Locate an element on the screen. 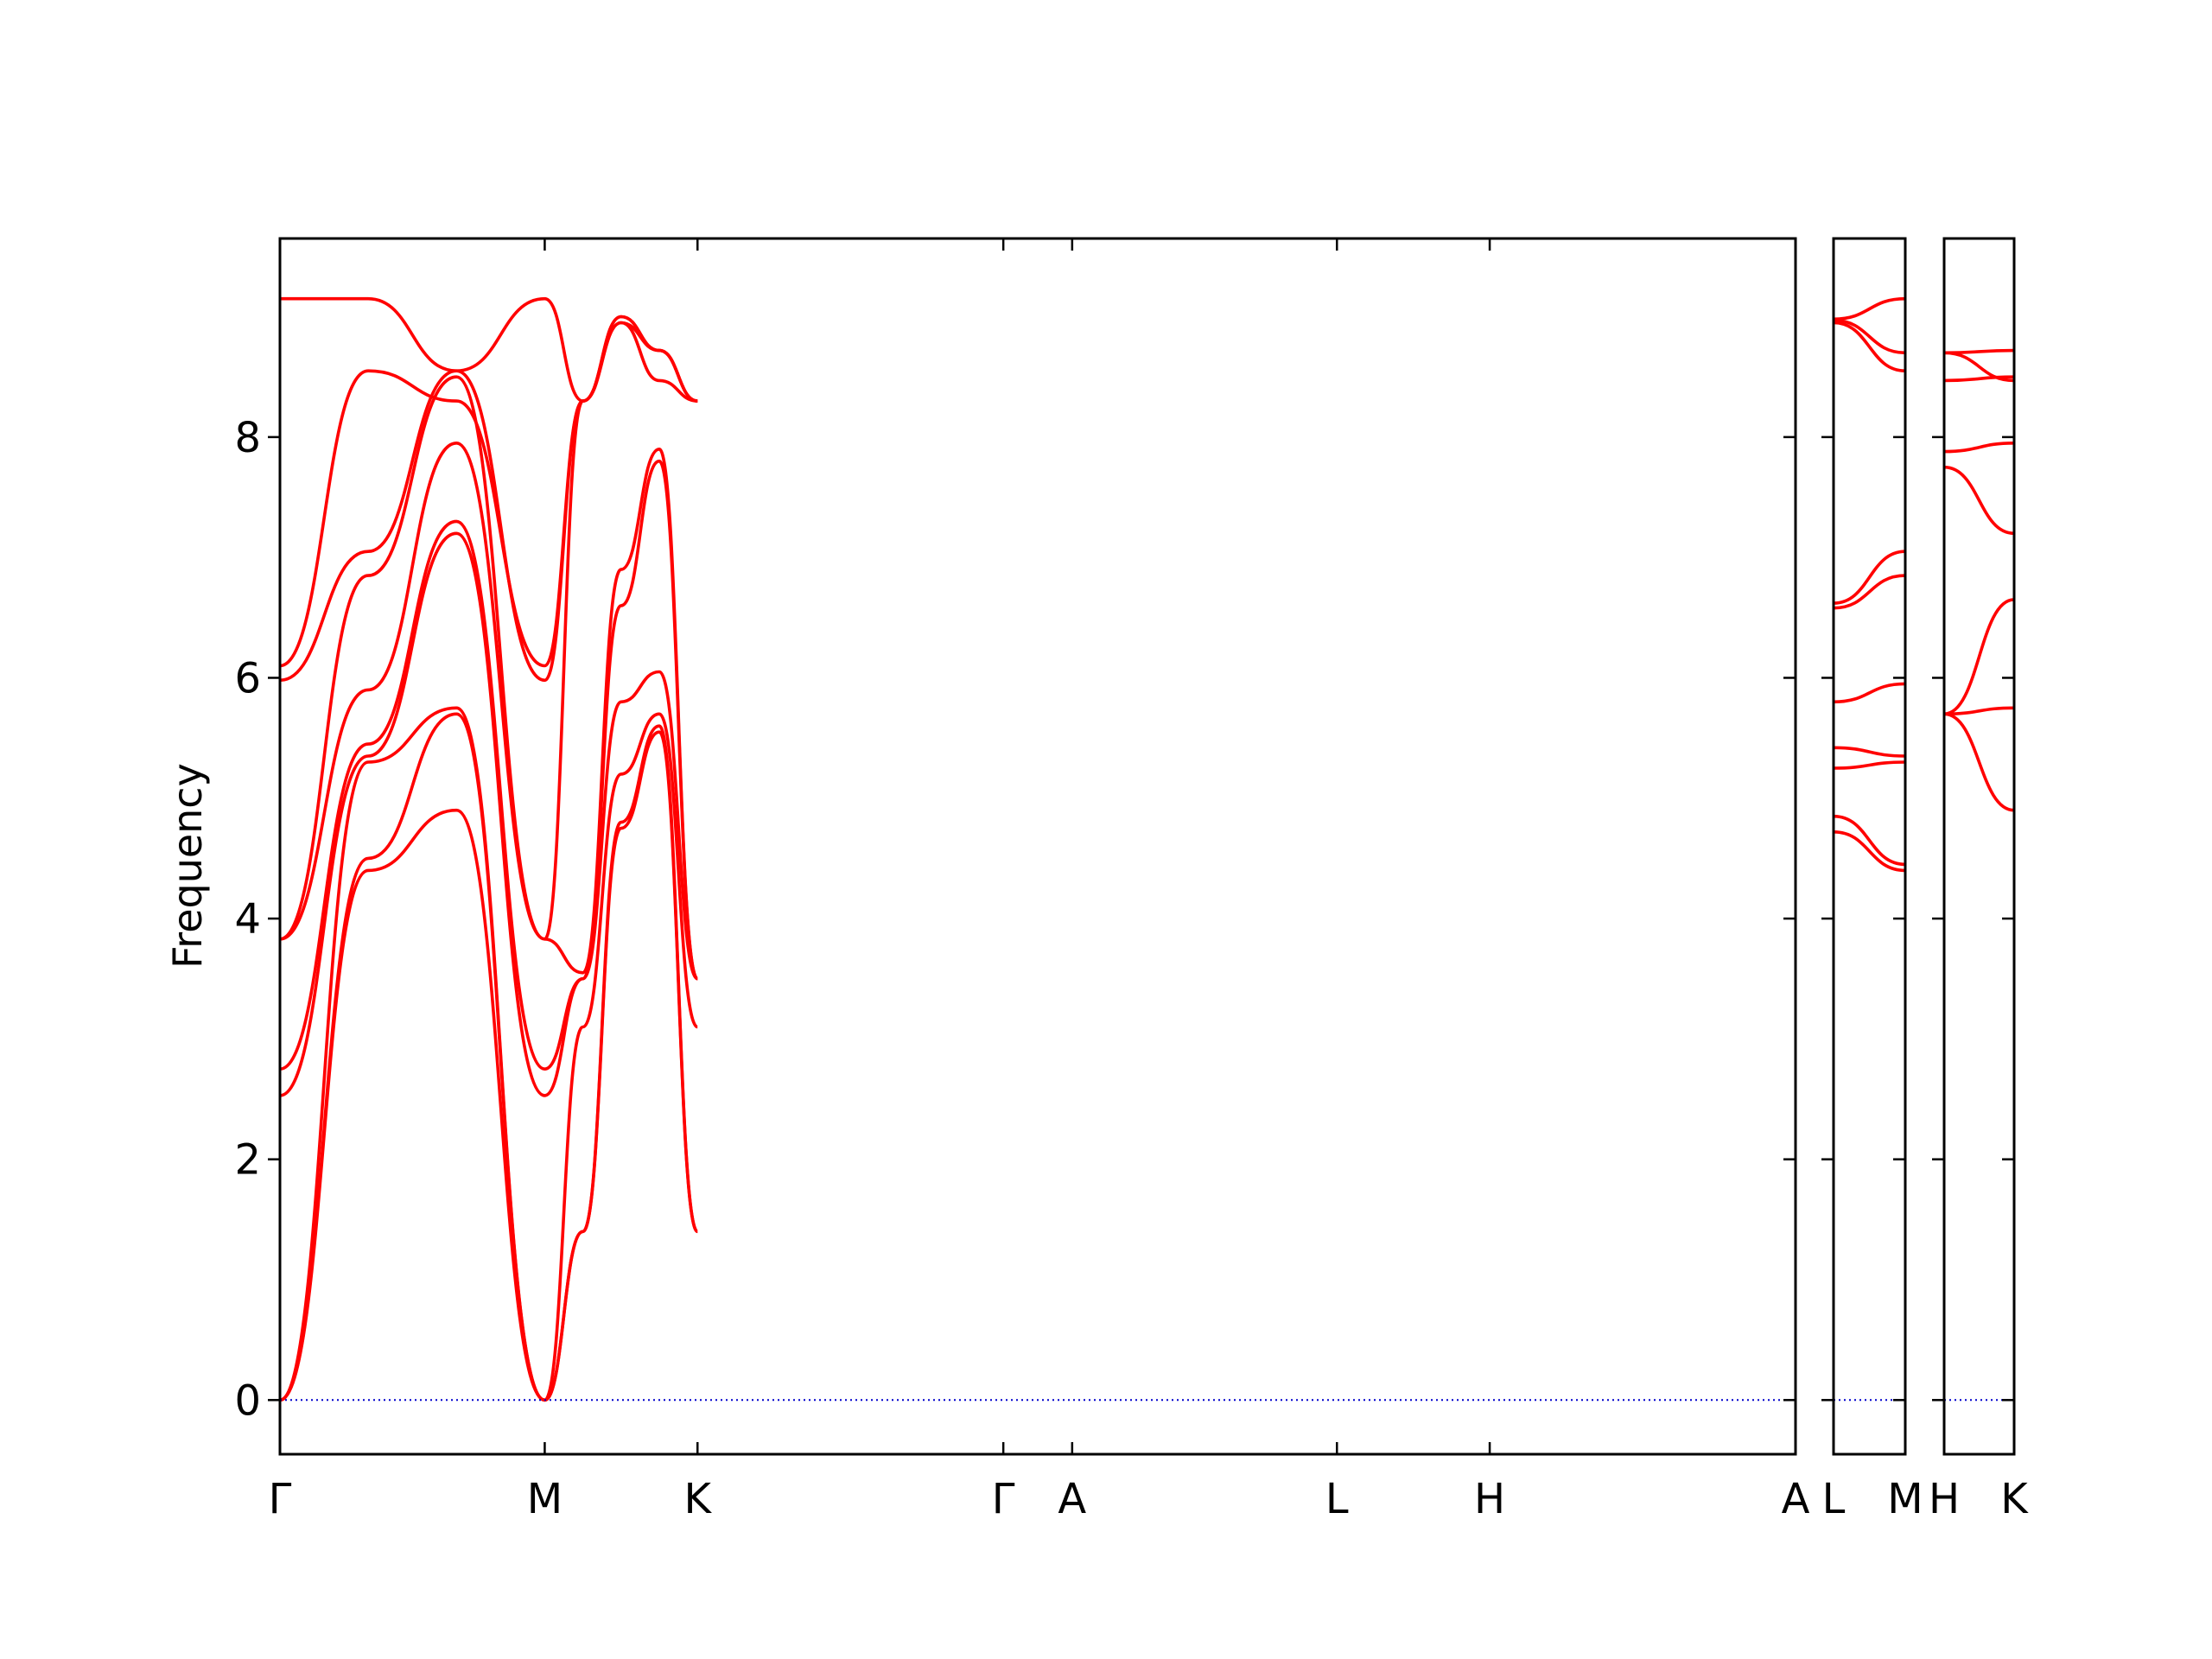 The width and height of the screenshot is (2212, 1659). y-tick-label: 2 is located at coordinates (247, 1160).